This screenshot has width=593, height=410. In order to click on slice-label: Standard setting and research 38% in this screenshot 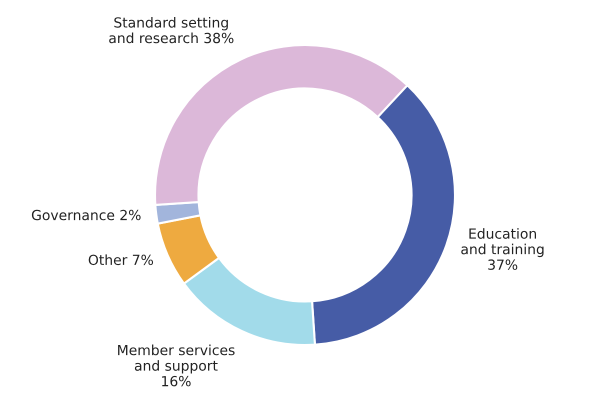, I will do `click(171, 30)`.